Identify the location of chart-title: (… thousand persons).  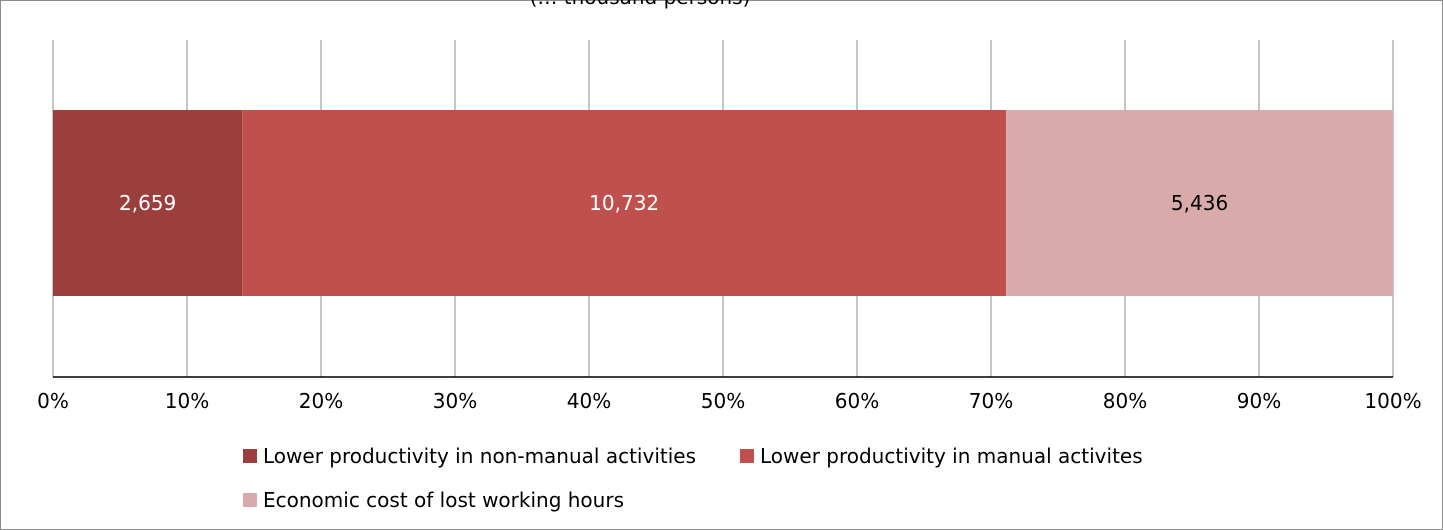
(640, 4).